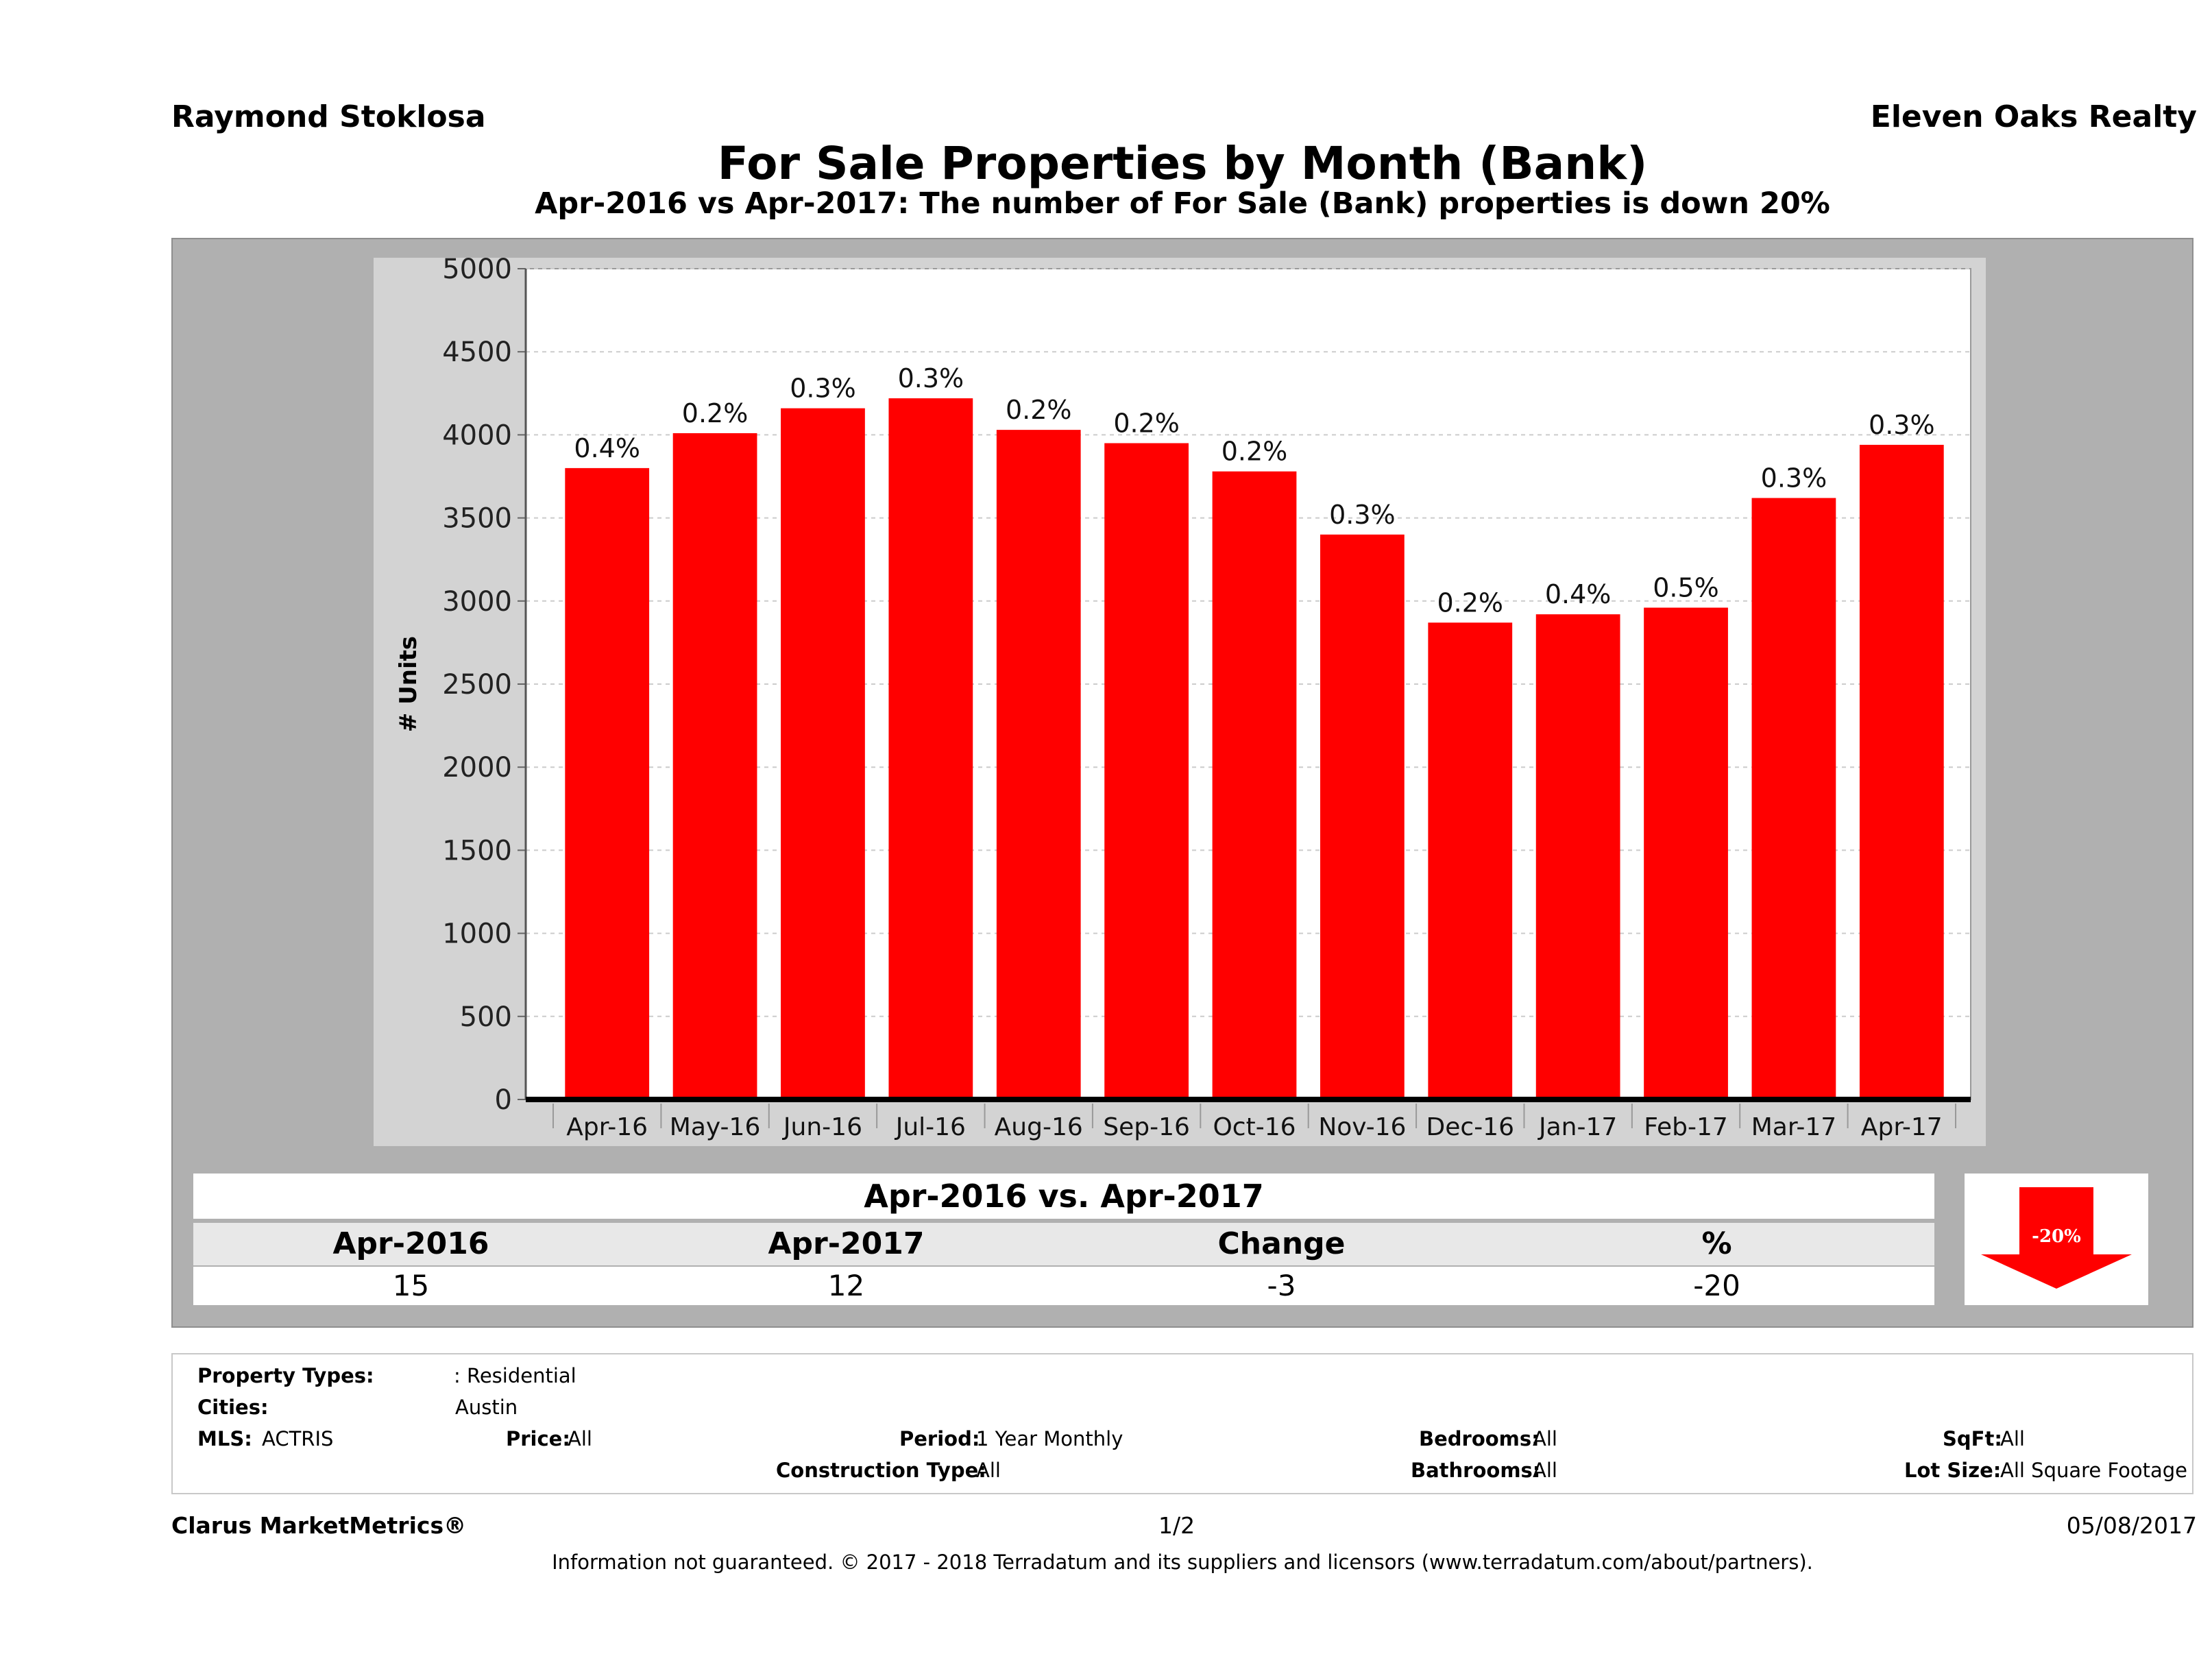 This screenshot has width=2212, height=1678. I want to click on y-tick-label: 4500, so click(477, 352).